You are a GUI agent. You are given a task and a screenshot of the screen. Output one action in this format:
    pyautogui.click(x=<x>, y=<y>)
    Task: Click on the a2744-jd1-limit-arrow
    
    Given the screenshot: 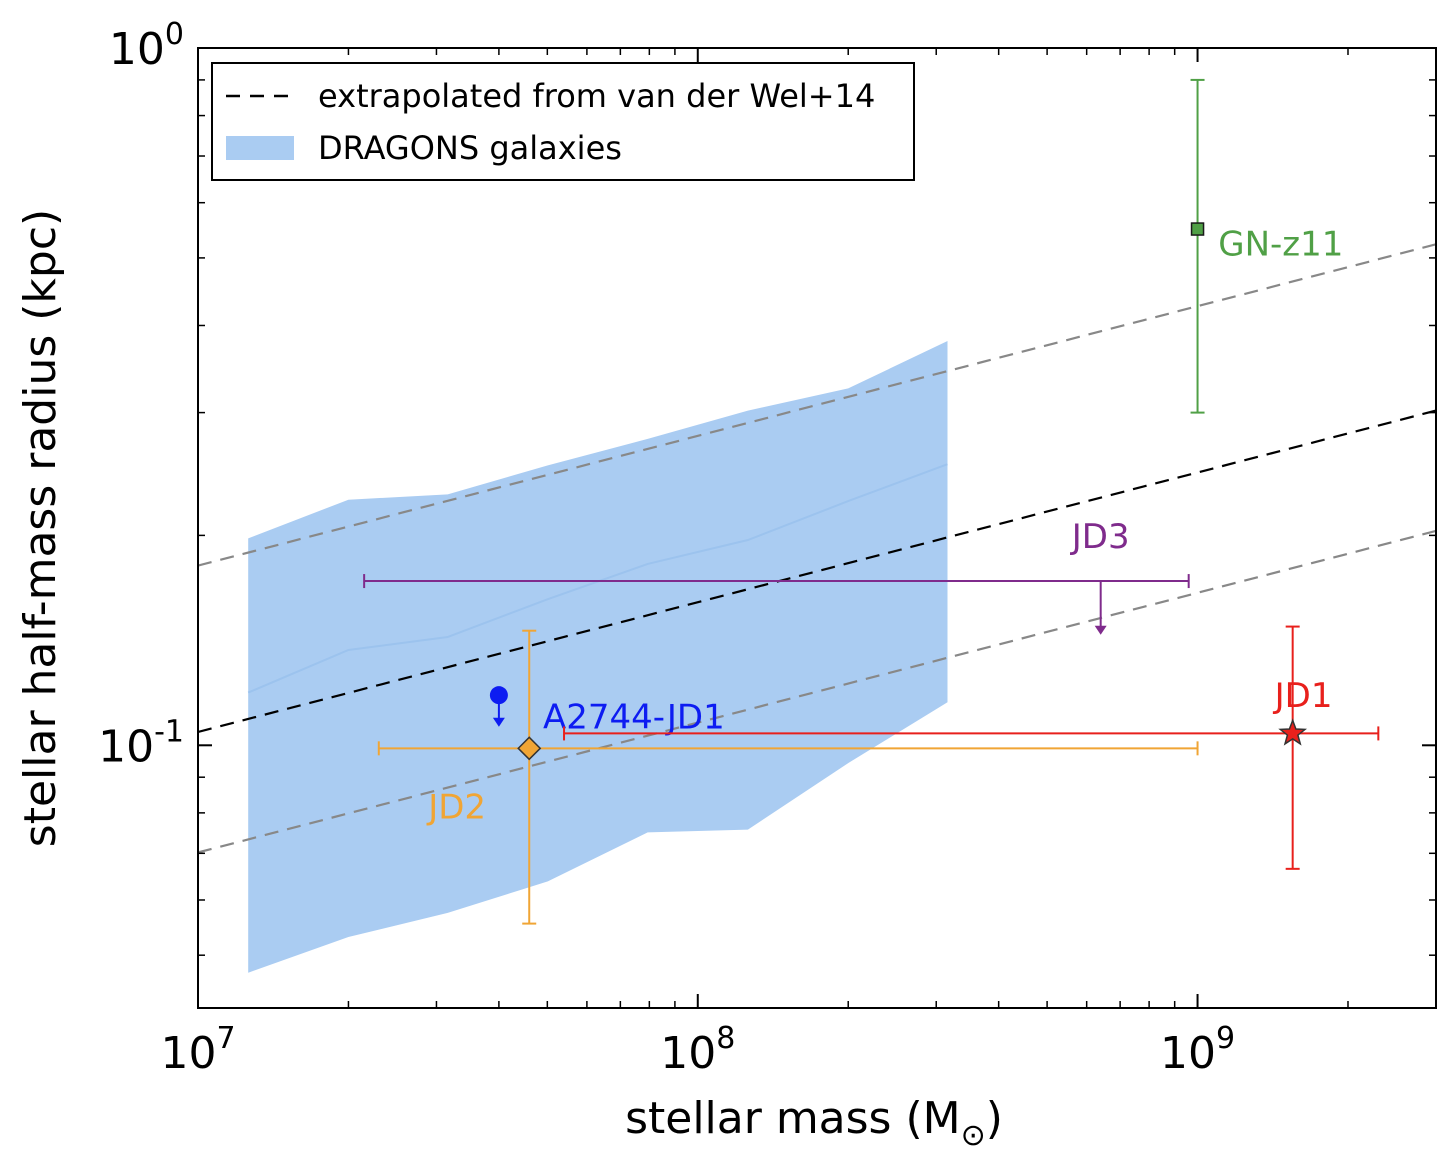 What is the action you would take?
    pyautogui.click(x=498, y=722)
    